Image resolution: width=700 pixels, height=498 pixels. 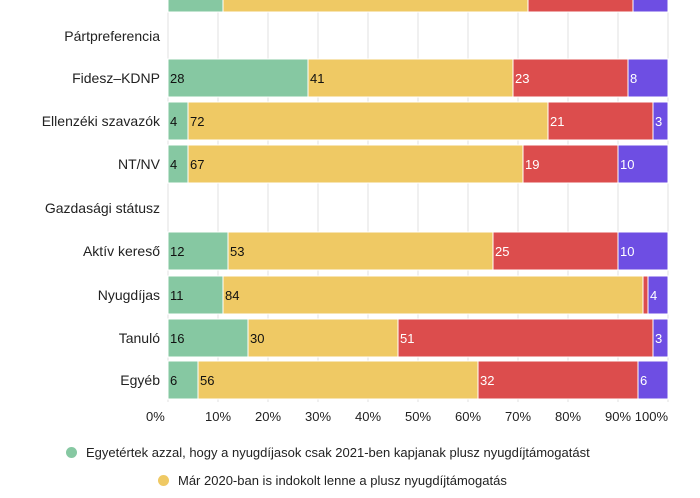 What do you see at coordinates (532, 164) in the screenshot?
I see `bar-value-label: 19` at bounding box center [532, 164].